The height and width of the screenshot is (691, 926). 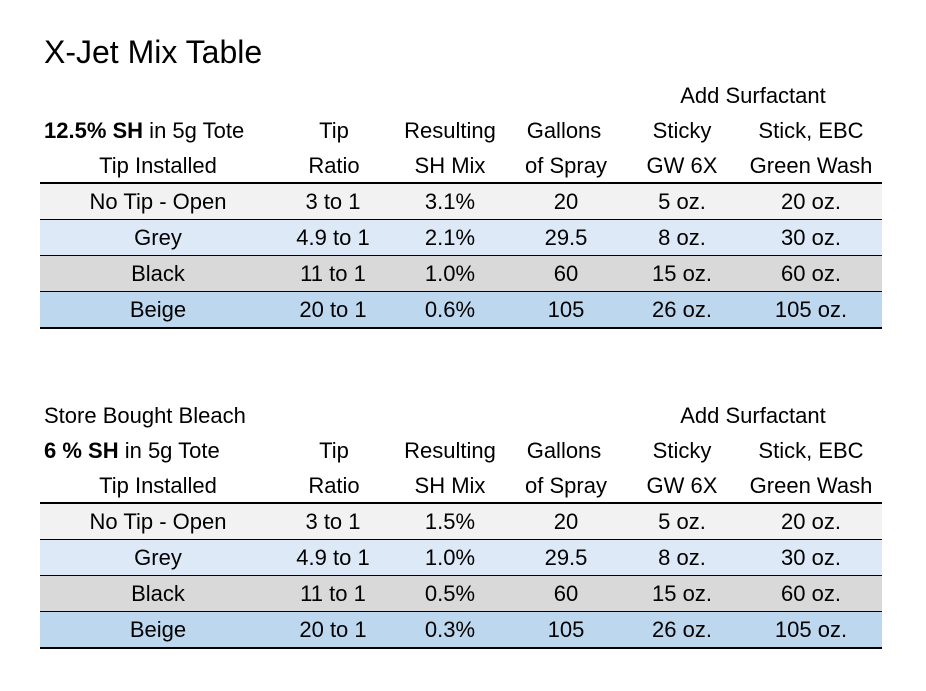 I want to click on sh-mix: 3.1%, so click(x=450, y=201).